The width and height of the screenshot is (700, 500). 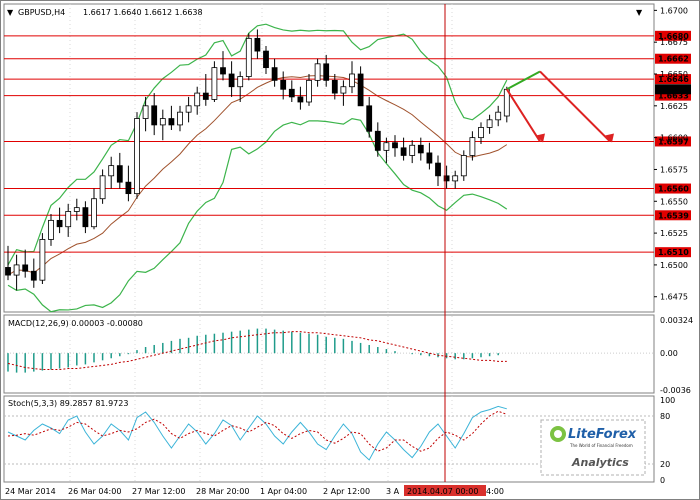 I want to click on logo-tagline: The World of Financial Freedom, so click(x=601, y=445).